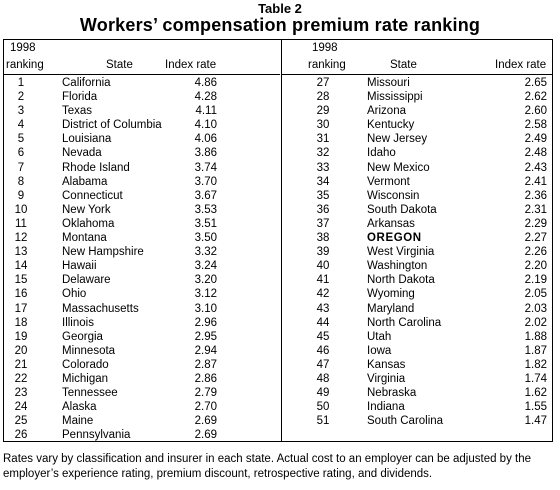 The width and height of the screenshot is (560, 490). Describe the element at coordinates (142, 97) in the screenshot. I see `table-row: 2 Florida 4.28` at that location.